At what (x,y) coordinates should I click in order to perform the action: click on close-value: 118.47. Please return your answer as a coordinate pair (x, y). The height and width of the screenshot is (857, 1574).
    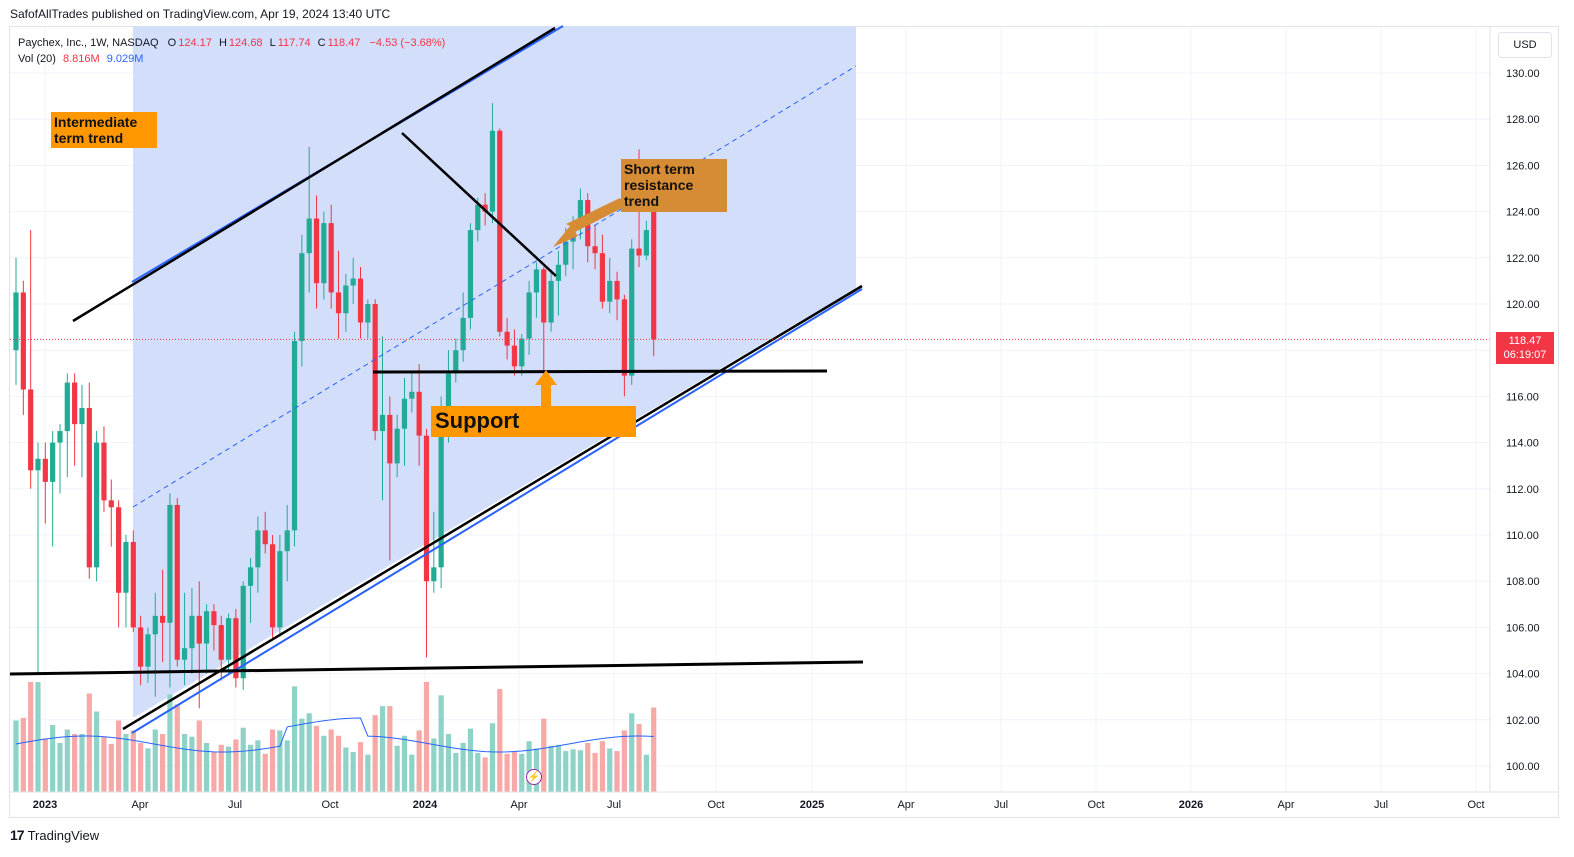
    Looking at the image, I should click on (344, 43).